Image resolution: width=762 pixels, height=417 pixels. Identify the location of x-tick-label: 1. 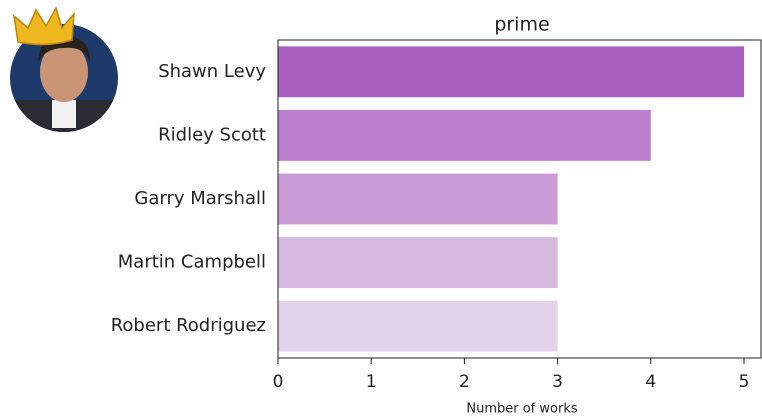
(371, 382).